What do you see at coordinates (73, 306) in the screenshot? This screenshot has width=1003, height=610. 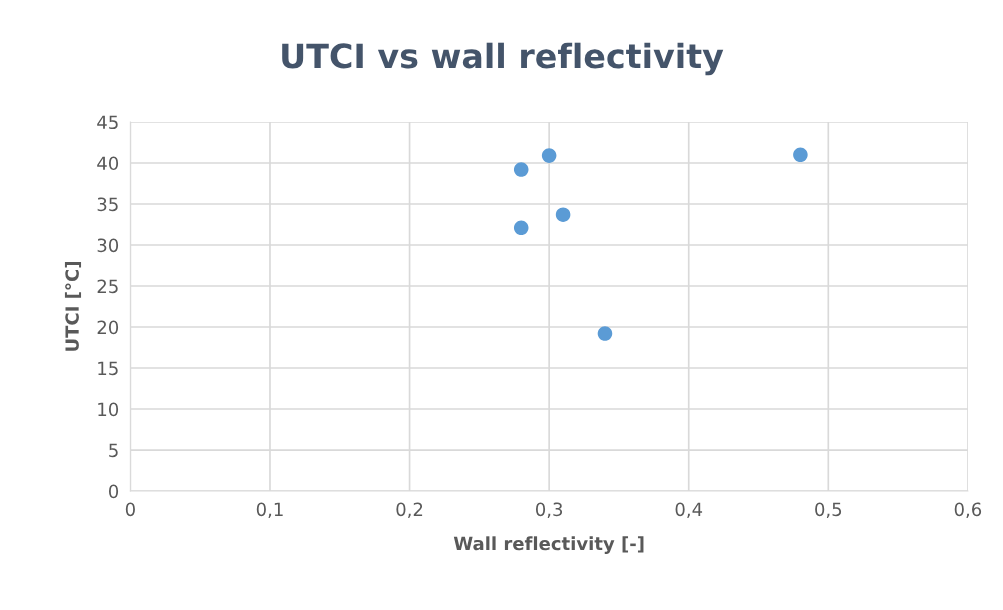 I see `y-axis-title: UTCI [°C]` at bounding box center [73, 306].